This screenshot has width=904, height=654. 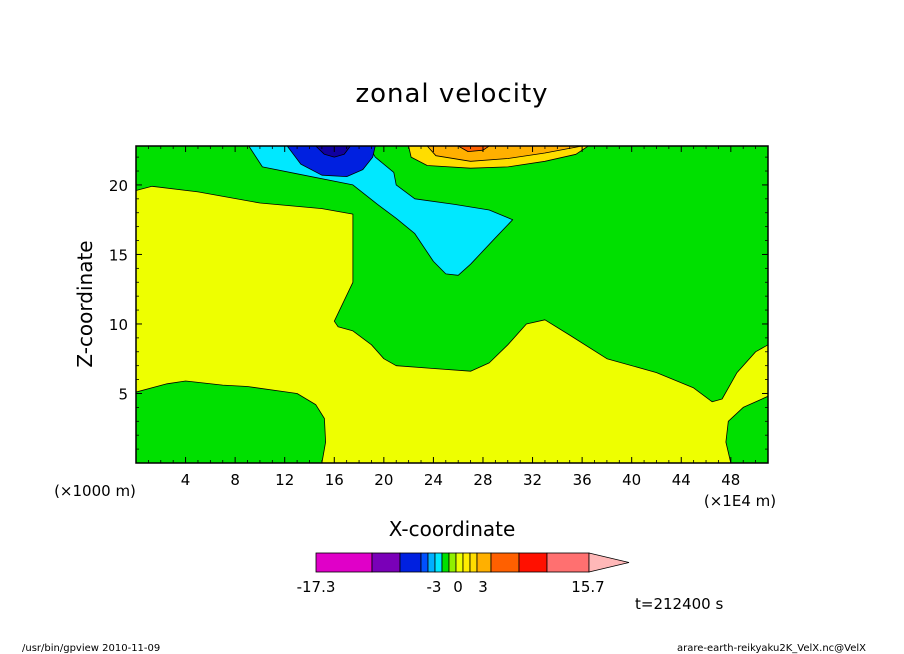 What do you see at coordinates (118, 186) in the screenshot?
I see `y-tick-label: 20` at bounding box center [118, 186].